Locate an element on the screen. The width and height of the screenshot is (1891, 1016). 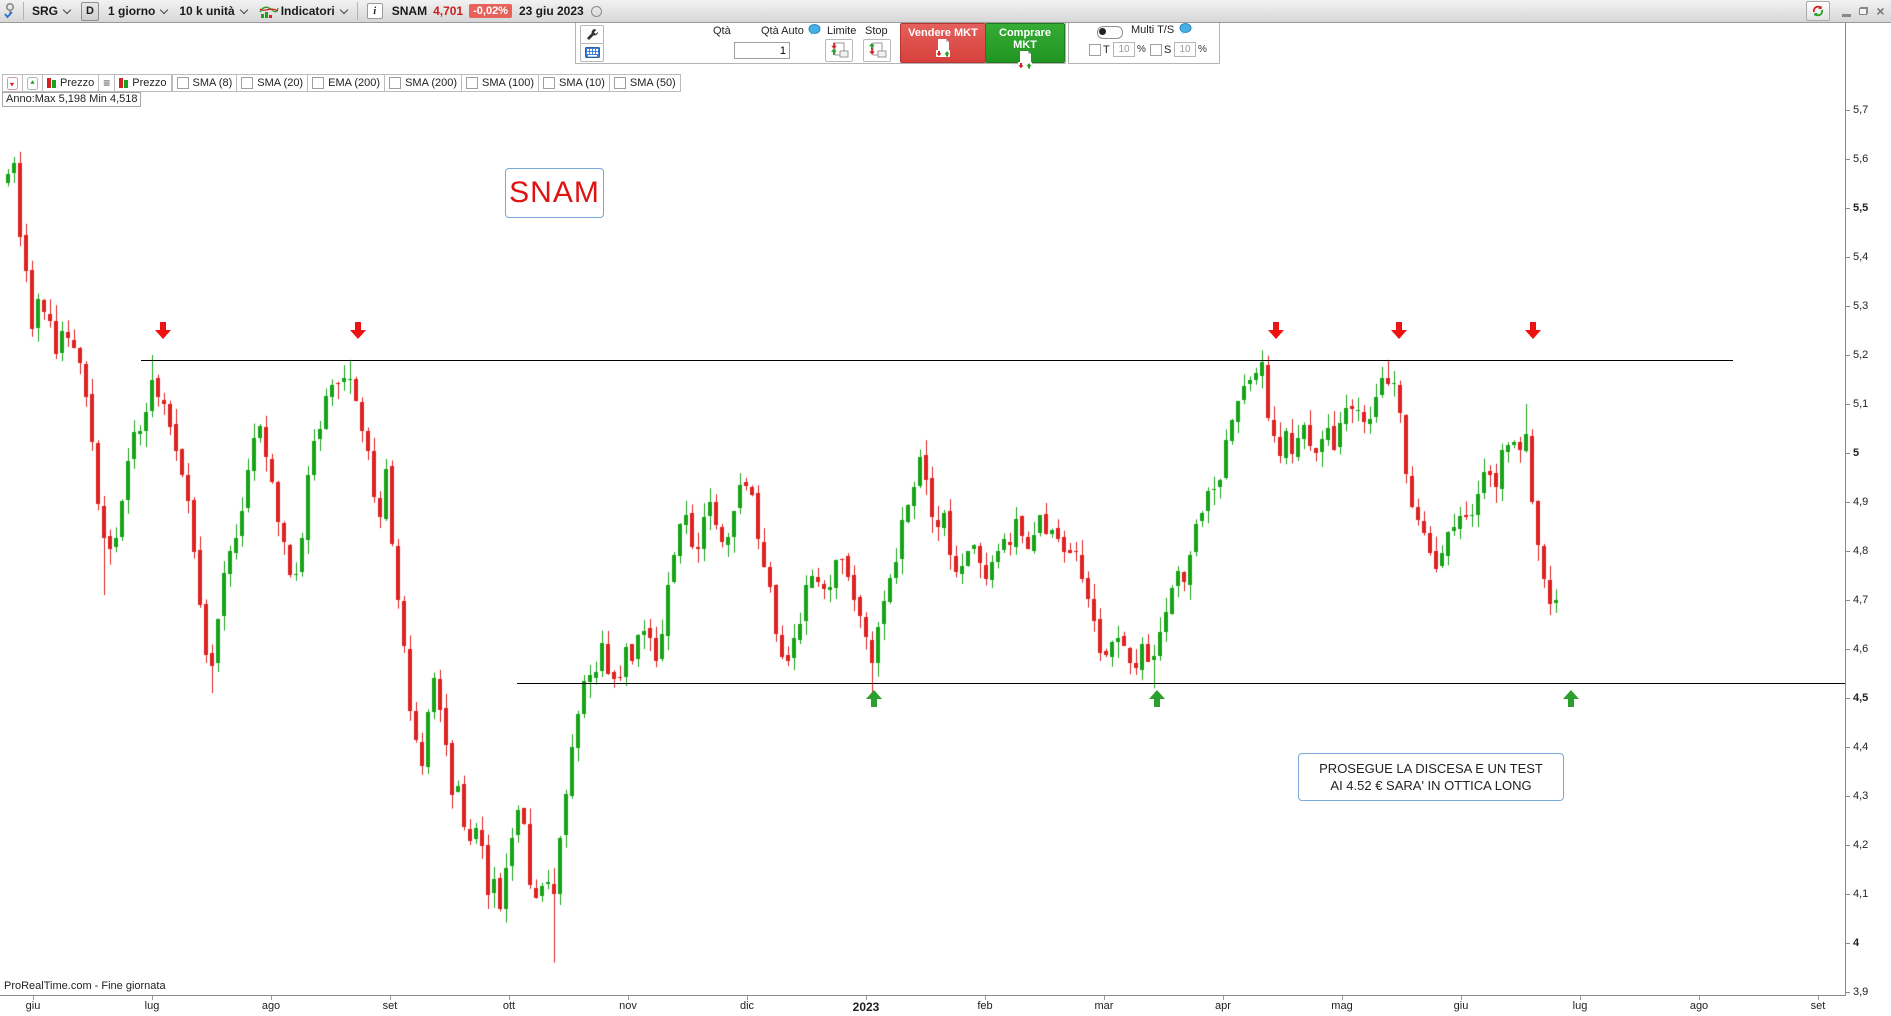
buy-order-icon is located at coordinates (1025, 60).